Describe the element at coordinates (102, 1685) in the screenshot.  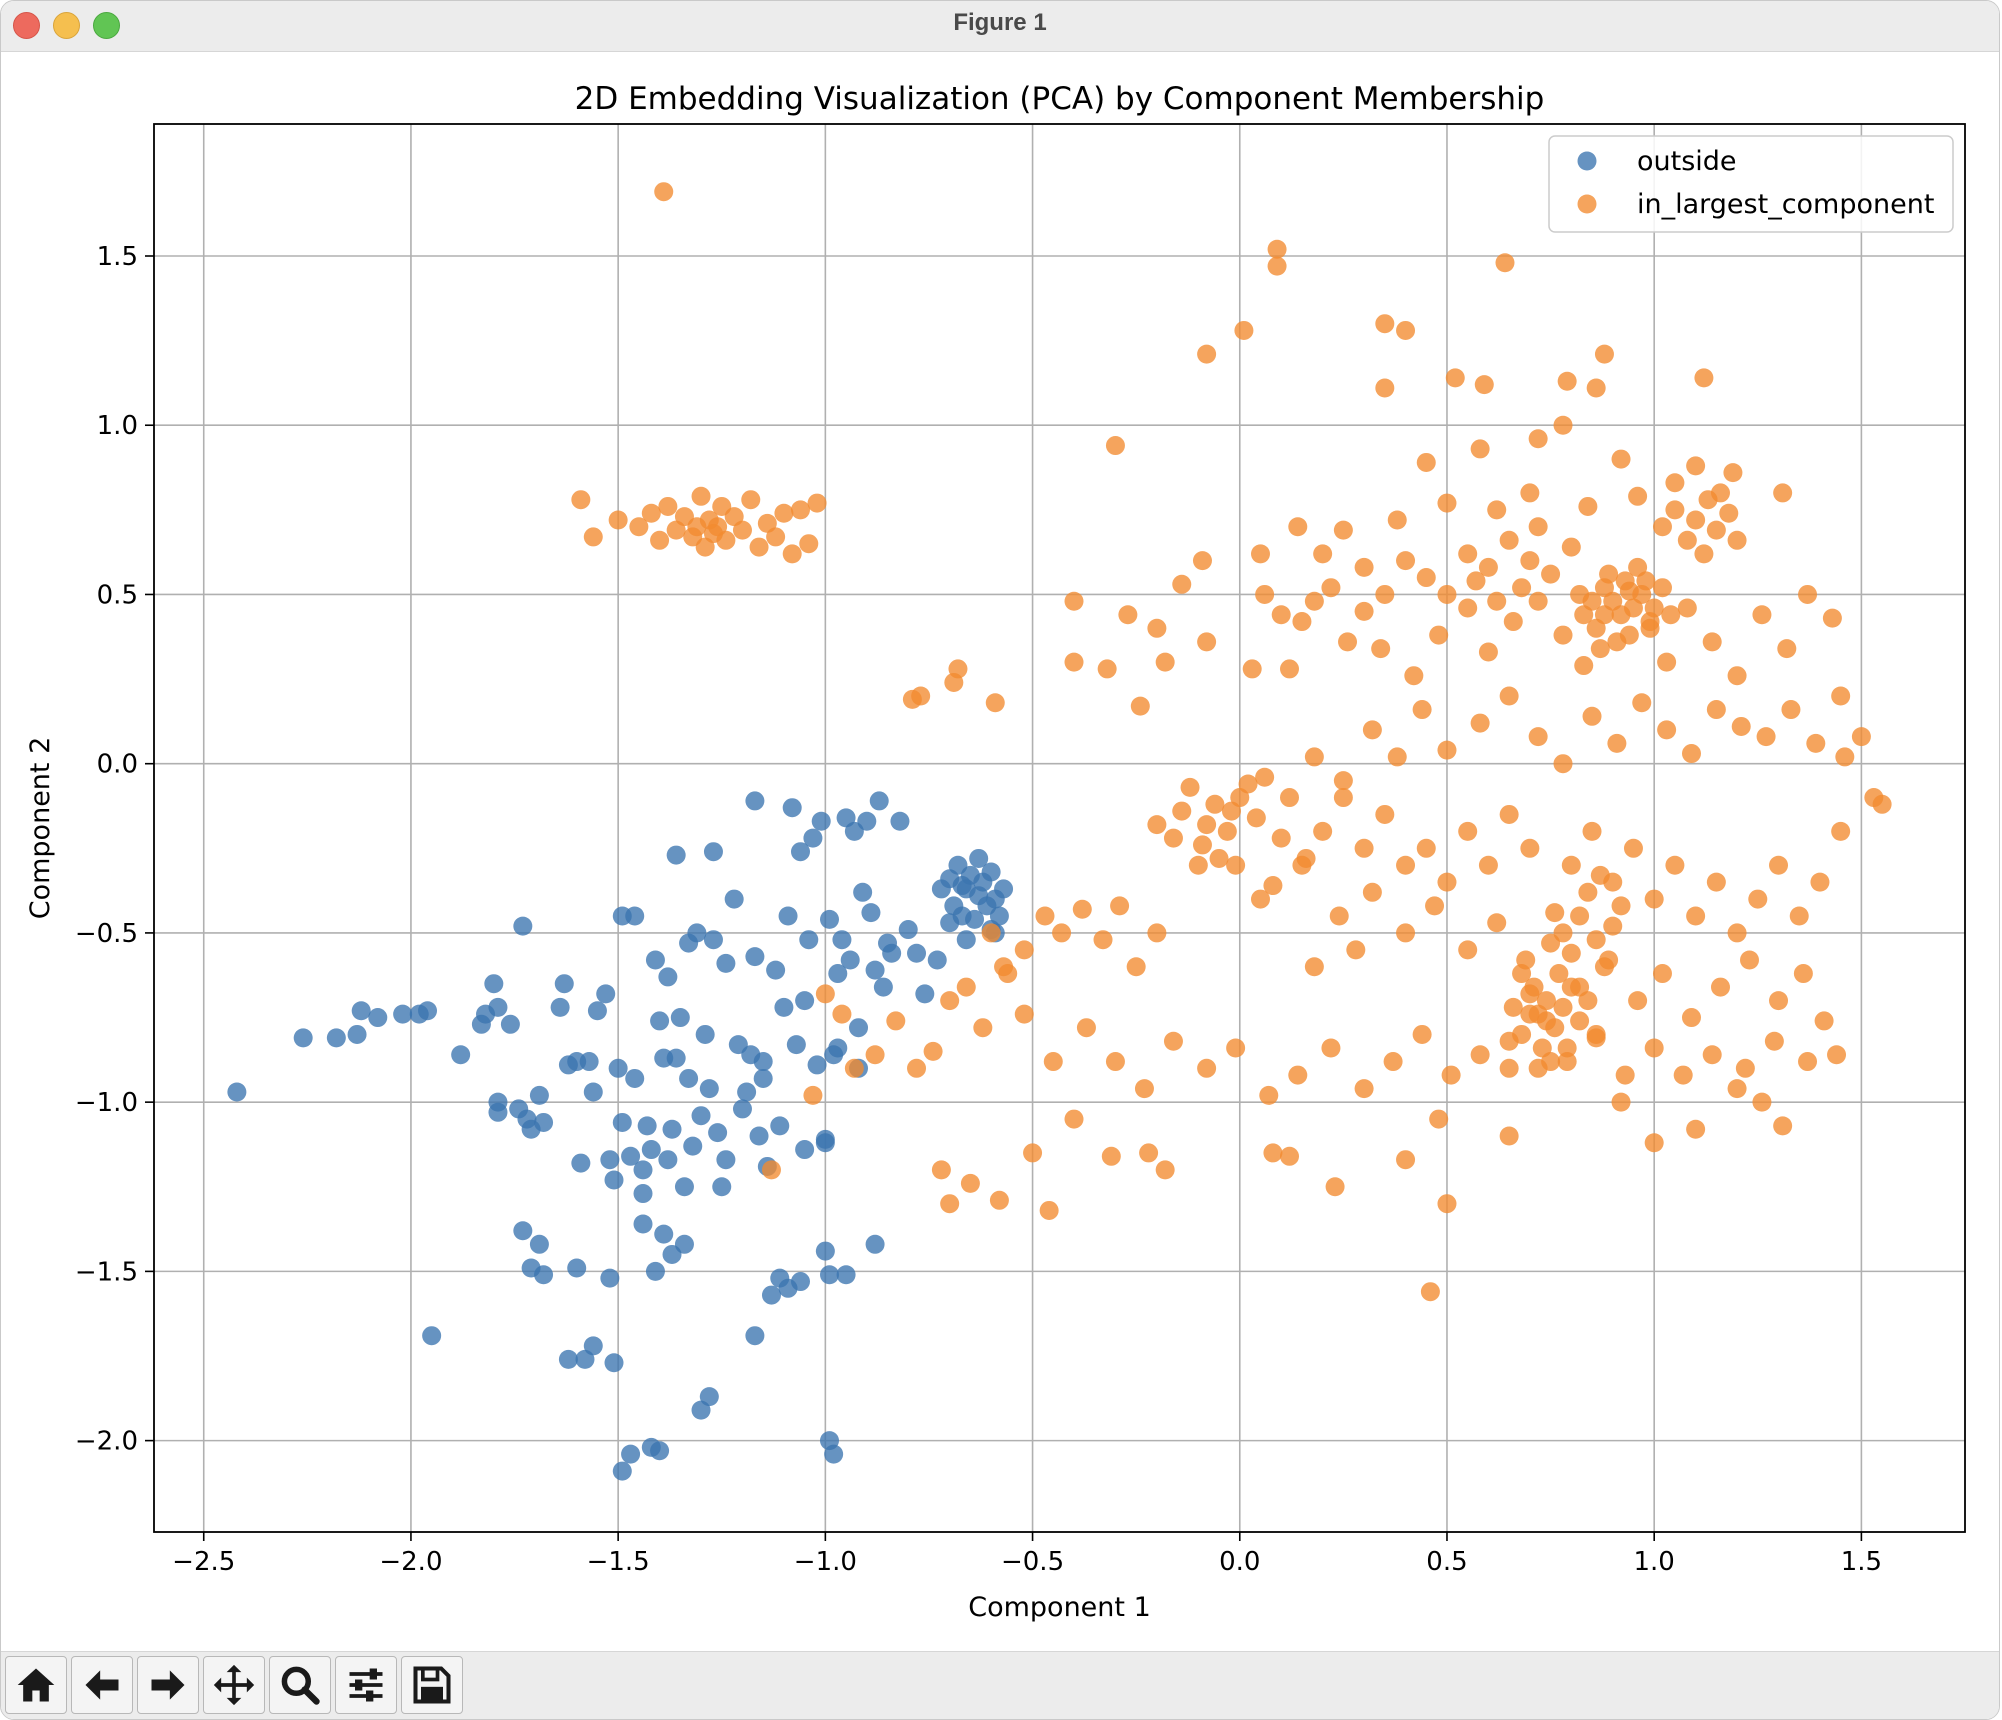
I see `back-button` at that location.